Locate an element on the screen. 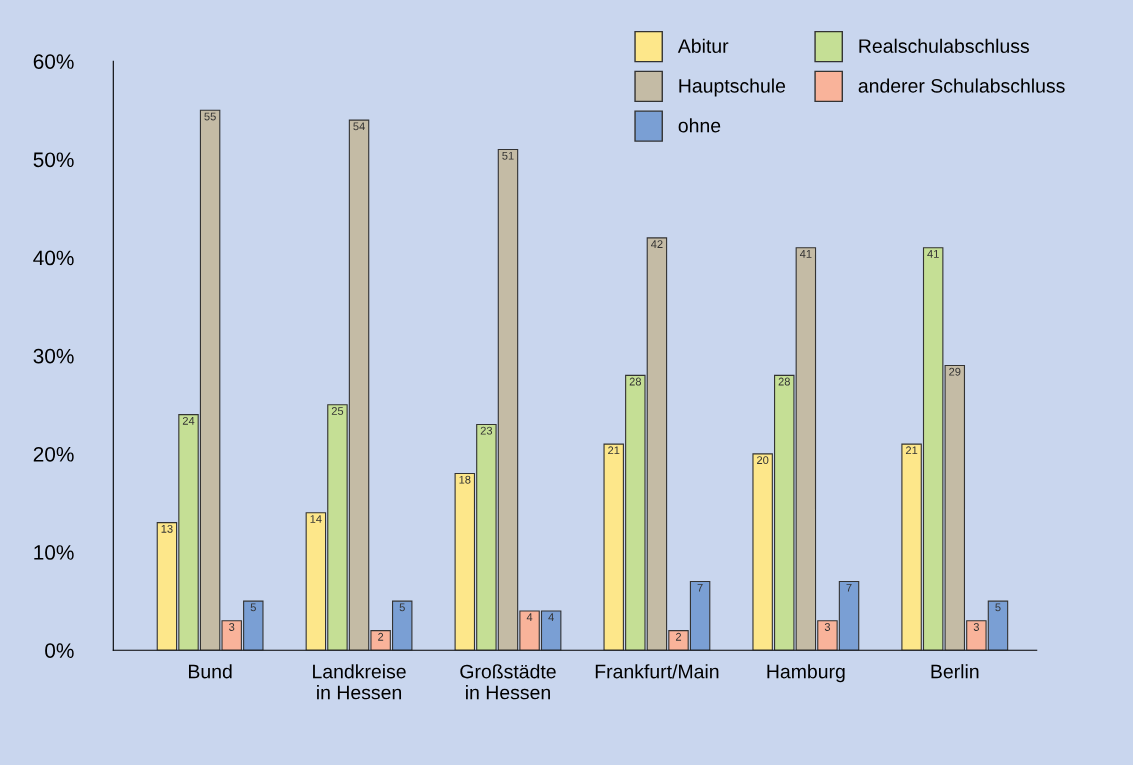 The width and height of the screenshot is (1133, 765). data-label: 51 is located at coordinates (508, 155).